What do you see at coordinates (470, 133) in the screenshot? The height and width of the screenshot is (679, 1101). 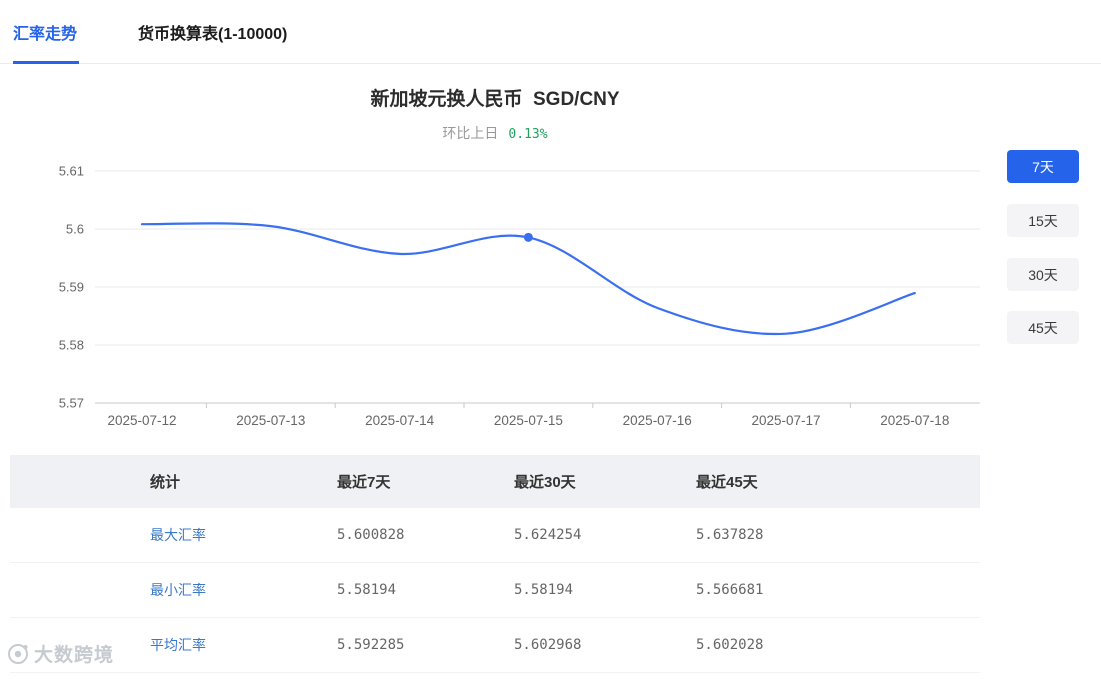 I see `day-over-day-label: 环比上日` at bounding box center [470, 133].